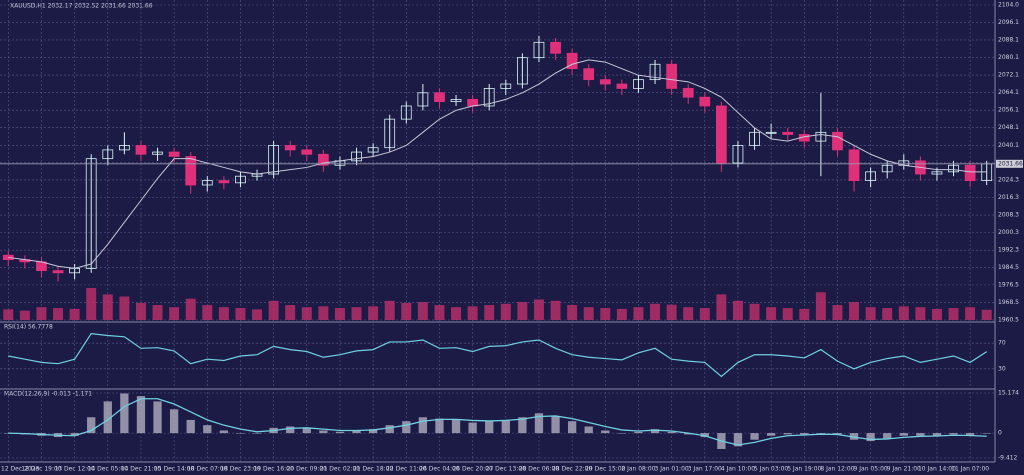  Describe the element at coordinates (904, 469) in the screenshot. I see `x-tick-label: 9 Jan 21:00` at that location.